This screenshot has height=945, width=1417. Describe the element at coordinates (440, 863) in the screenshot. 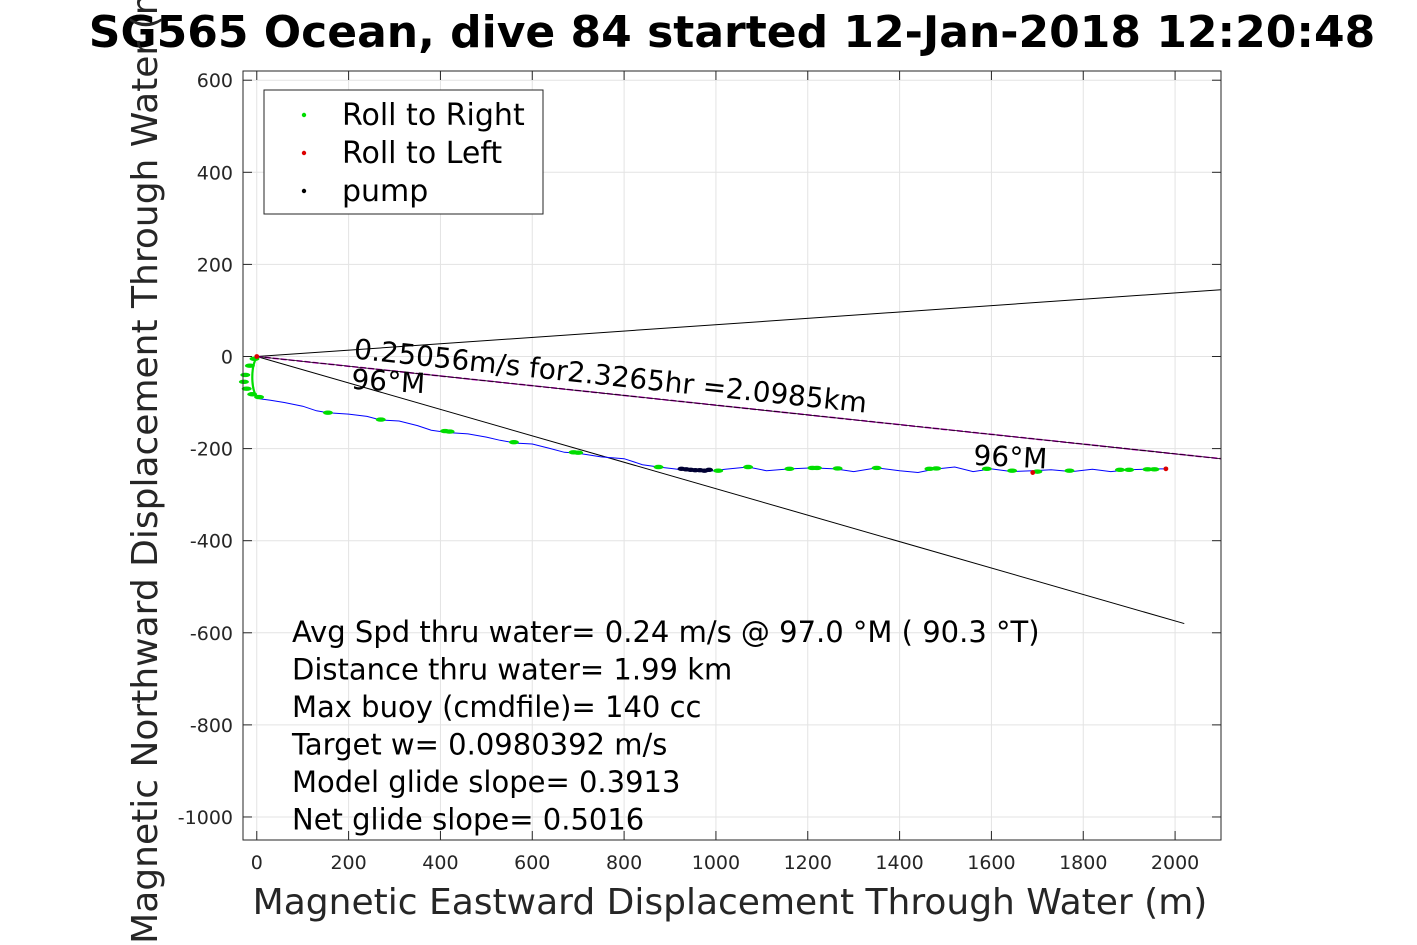

I see `x-tick-label: 400` at that location.